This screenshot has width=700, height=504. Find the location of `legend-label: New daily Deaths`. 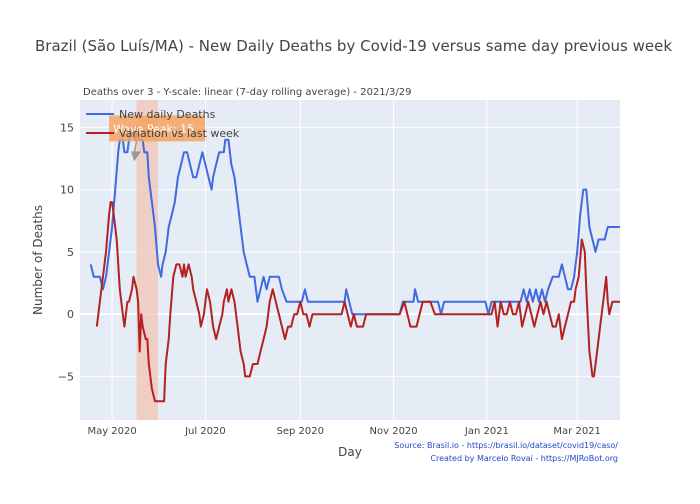

legend-label: New daily Deaths is located at coordinates (167, 114).